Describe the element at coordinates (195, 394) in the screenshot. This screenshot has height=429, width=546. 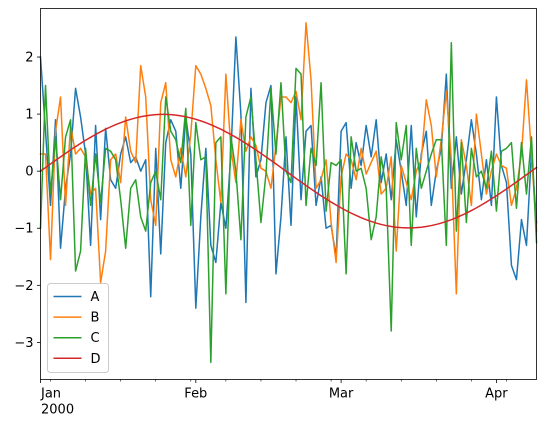
I see `x-tick-label: Feb` at that location.